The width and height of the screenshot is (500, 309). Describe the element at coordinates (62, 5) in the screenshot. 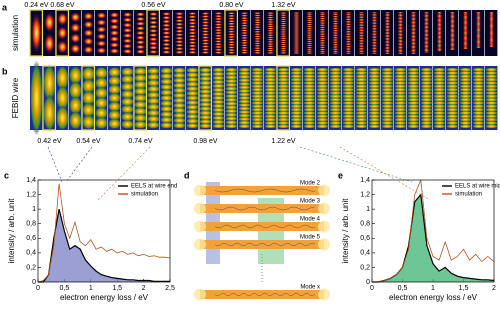

I see `energy-label: 0.68 eV` at that location.